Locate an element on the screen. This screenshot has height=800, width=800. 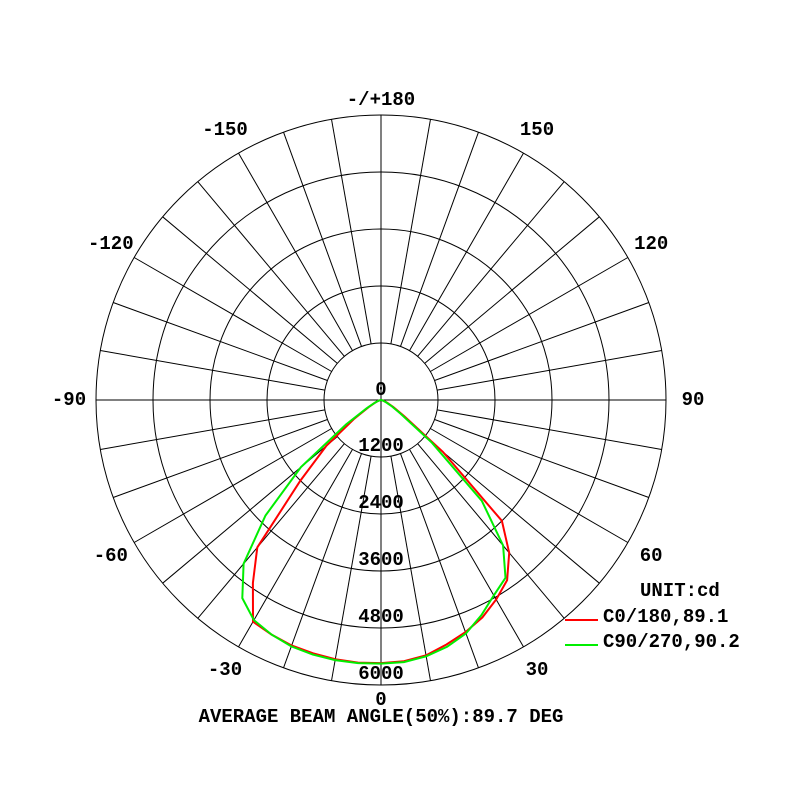
annotation: AVERAGE BEAM ANGLE(50%):89.7 DEG is located at coordinates (381, 717).